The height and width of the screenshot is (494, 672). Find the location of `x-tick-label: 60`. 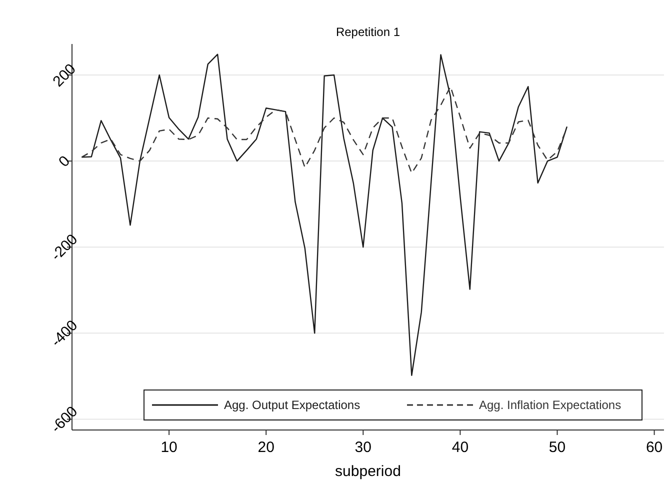

x-tick-label: 60 is located at coordinates (654, 447).